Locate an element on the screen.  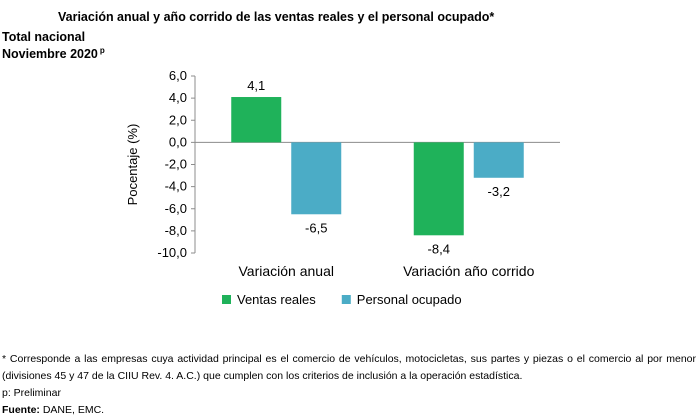
data-label: -3,2 is located at coordinates (499, 191).